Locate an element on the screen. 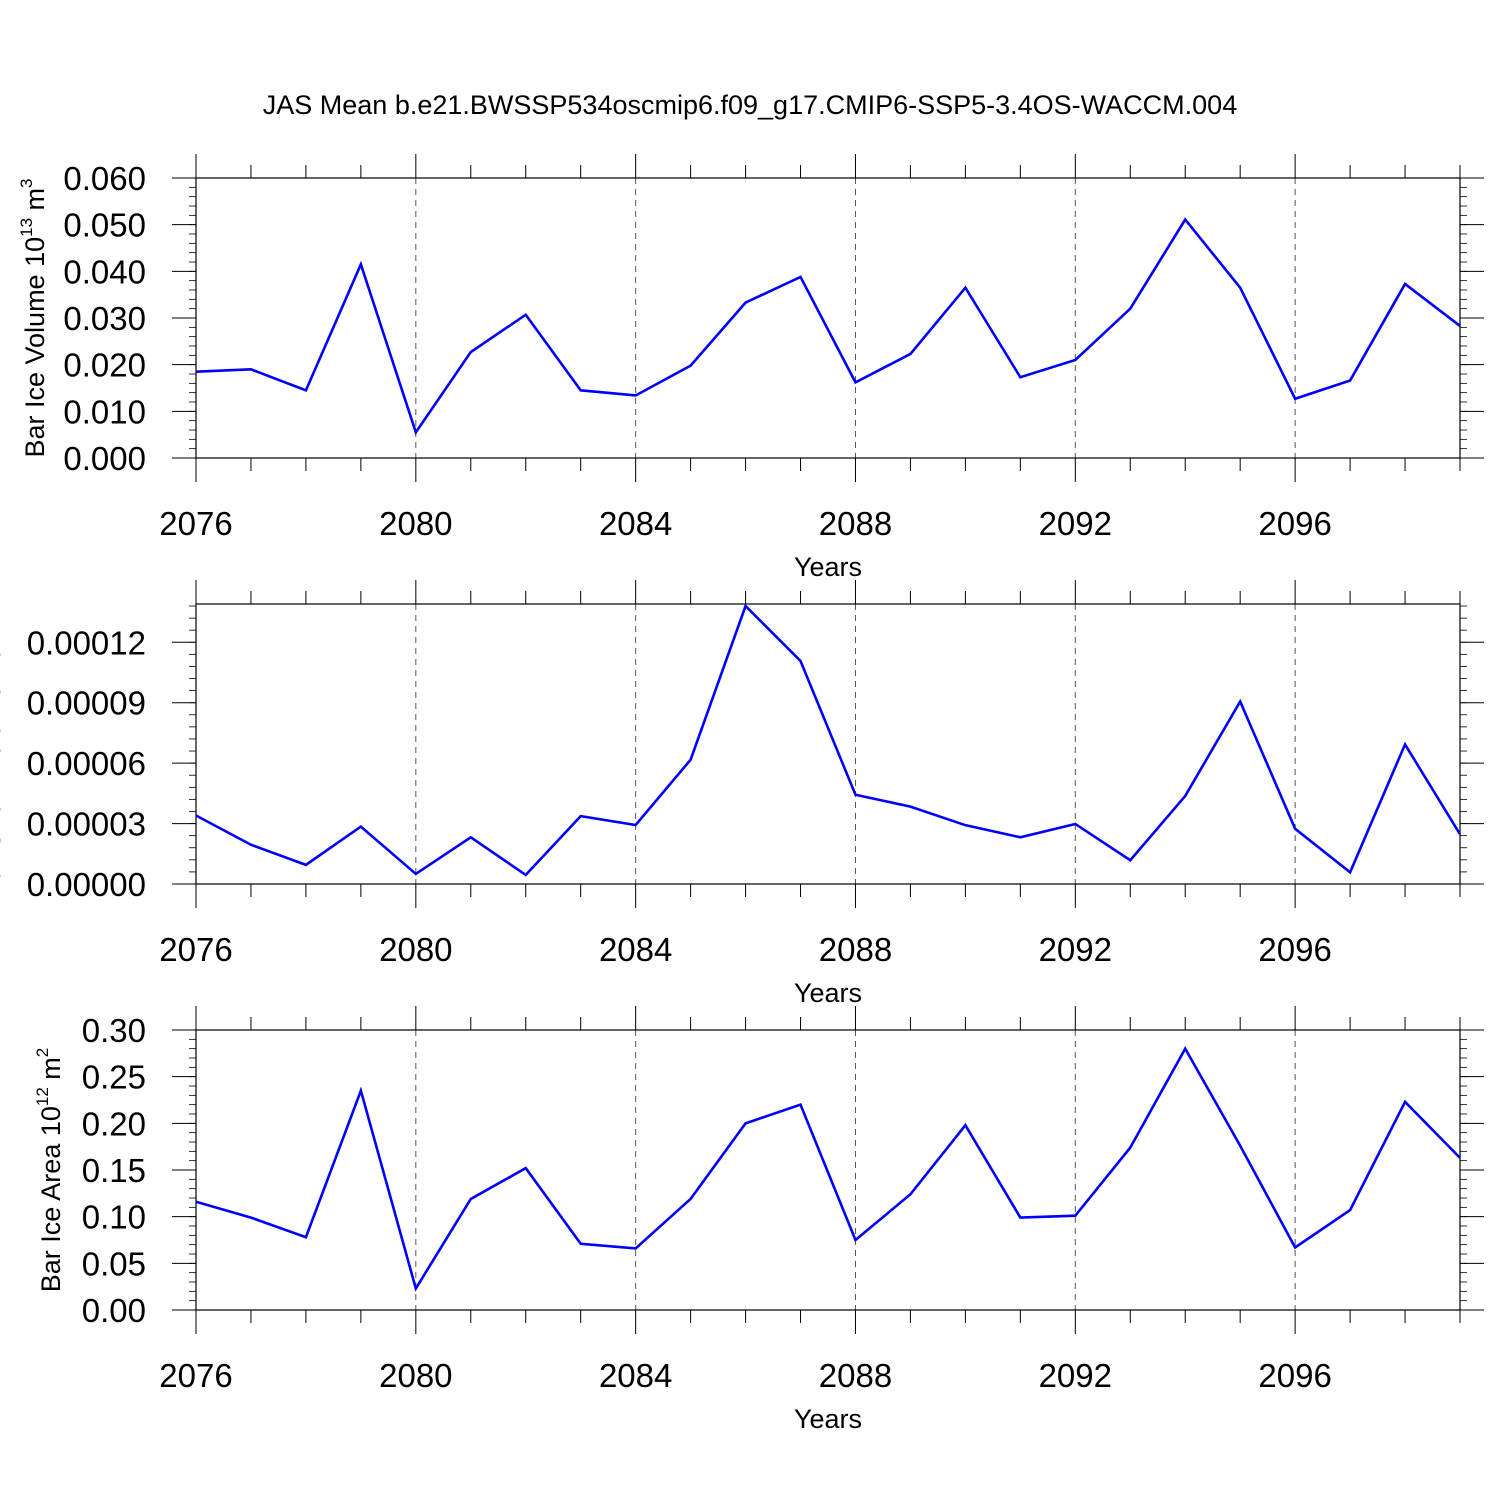 This screenshot has width=1500, height=1500. y-tick-label: 0.30 is located at coordinates (114, 1030).